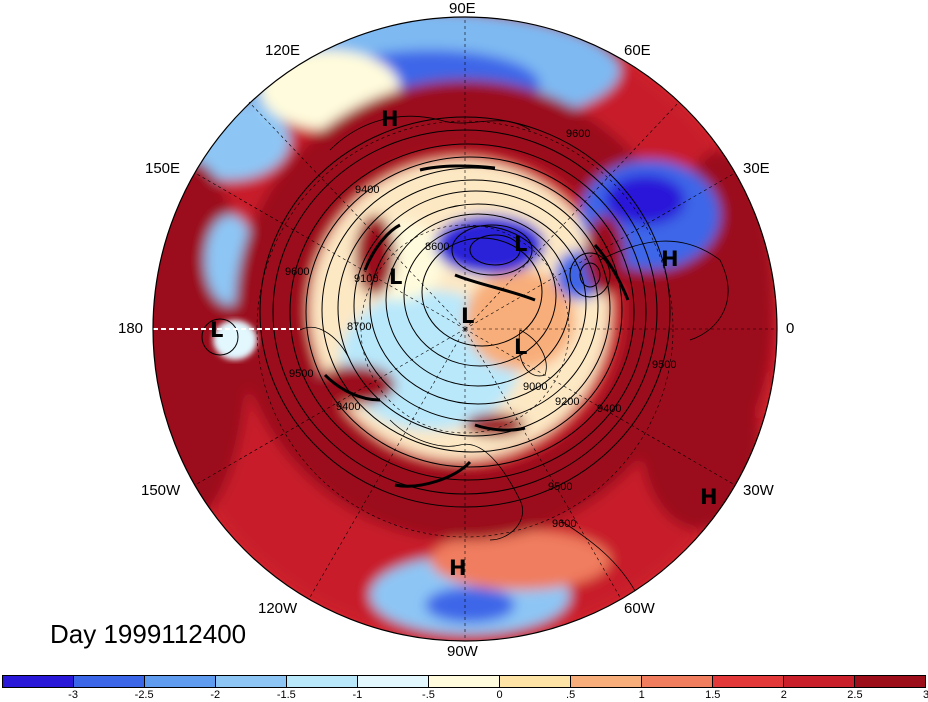 The width and height of the screenshot is (928, 702). I want to click on lon-label-0: 0, so click(790, 328).